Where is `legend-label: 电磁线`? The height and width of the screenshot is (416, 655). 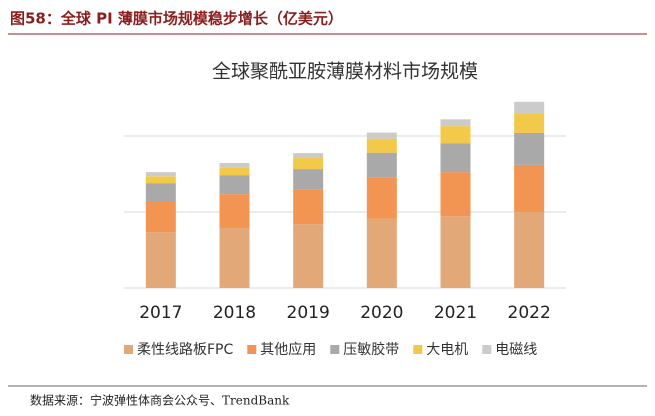 legend-label: 电磁线 is located at coordinates (516, 350).